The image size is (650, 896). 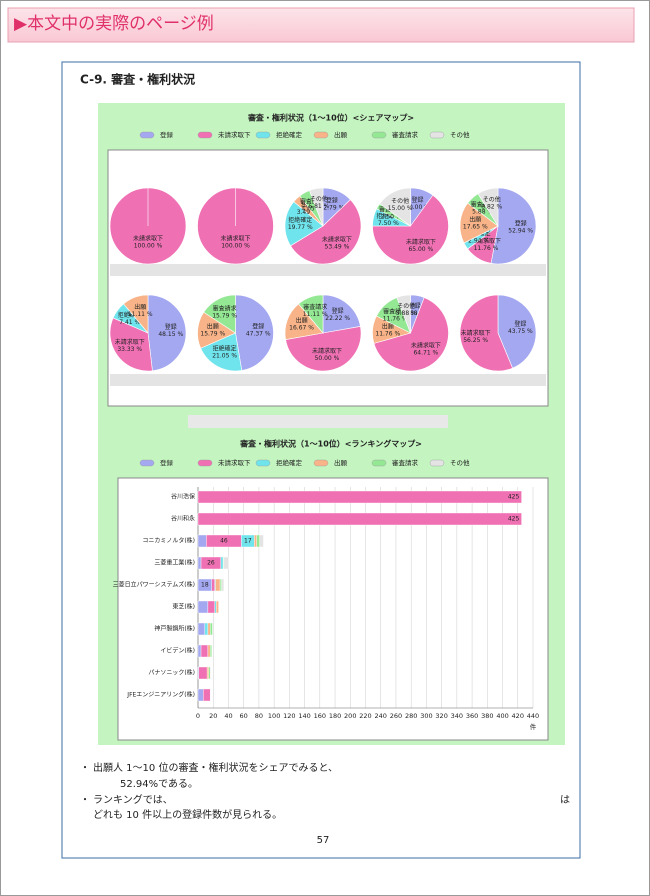 I want to click on legend-label: 出願, so click(x=341, y=462).